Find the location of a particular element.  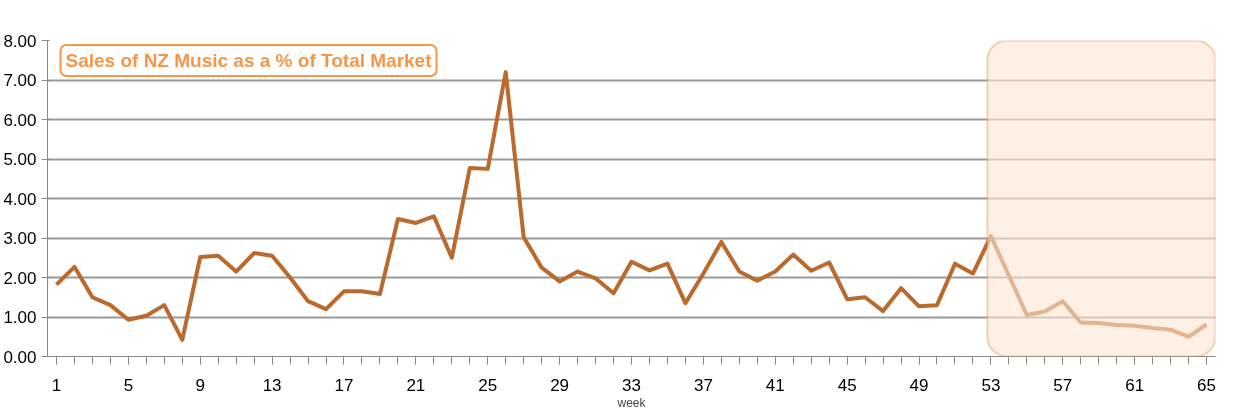

x-tick-label: 57 is located at coordinates (1063, 385).